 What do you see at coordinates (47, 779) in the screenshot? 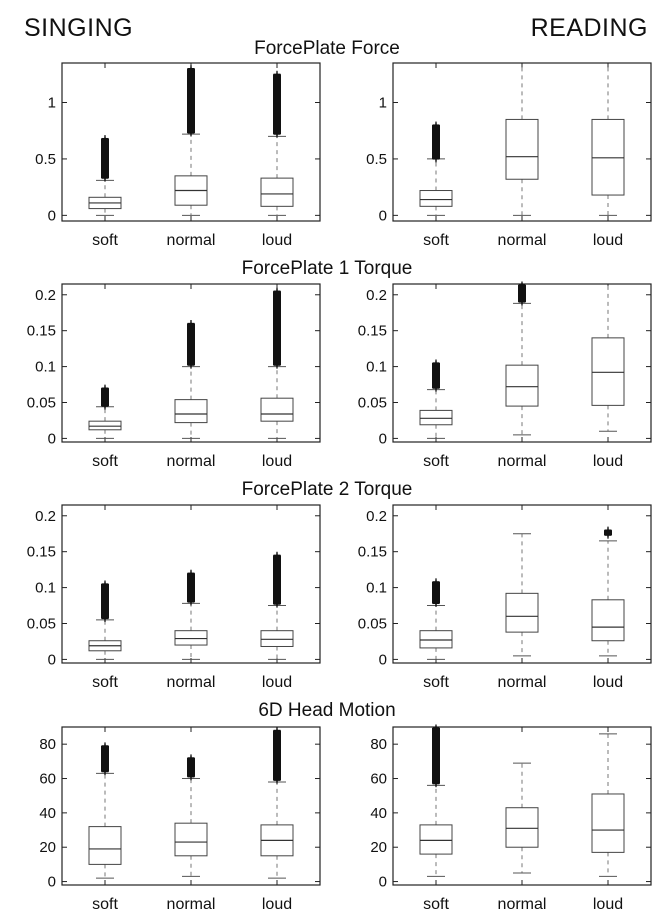
I see `y-tick-label: 60` at bounding box center [47, 779].